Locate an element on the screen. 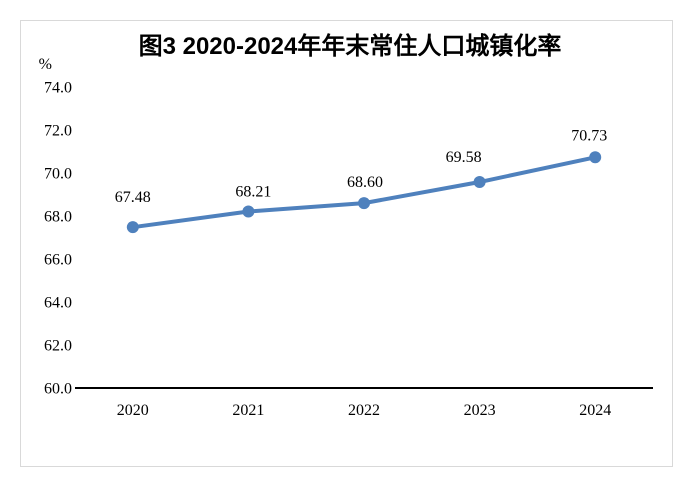  data-point-label: 69.58 is located at coordinates (464, 157).